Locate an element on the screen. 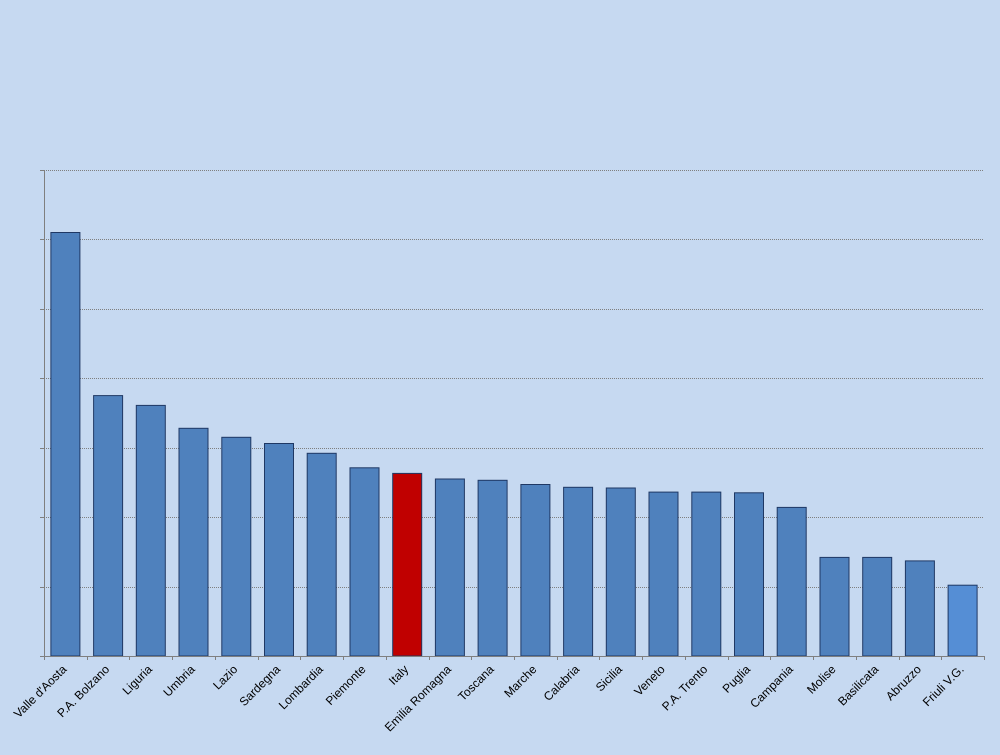 The height and width of the screenshot is (755, 1000). x-tick-label: Lazio is located at coordinates (225, 677).